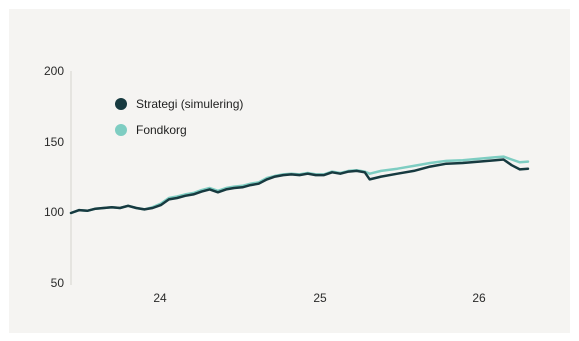 The image size is (579, 341). I want to click on legend-swatch-strategi, so click(121, 104).